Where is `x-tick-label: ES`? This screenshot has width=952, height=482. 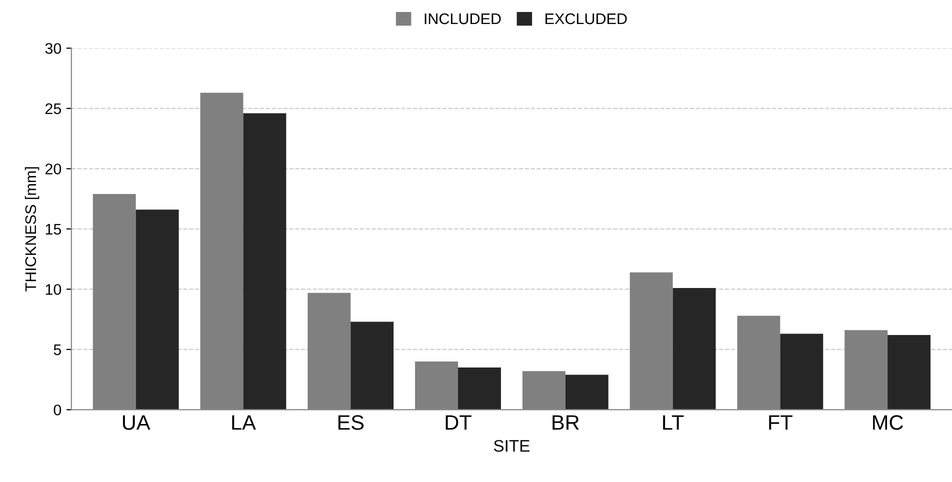
x-tick-label: ES is located at coordinates (351, 422).